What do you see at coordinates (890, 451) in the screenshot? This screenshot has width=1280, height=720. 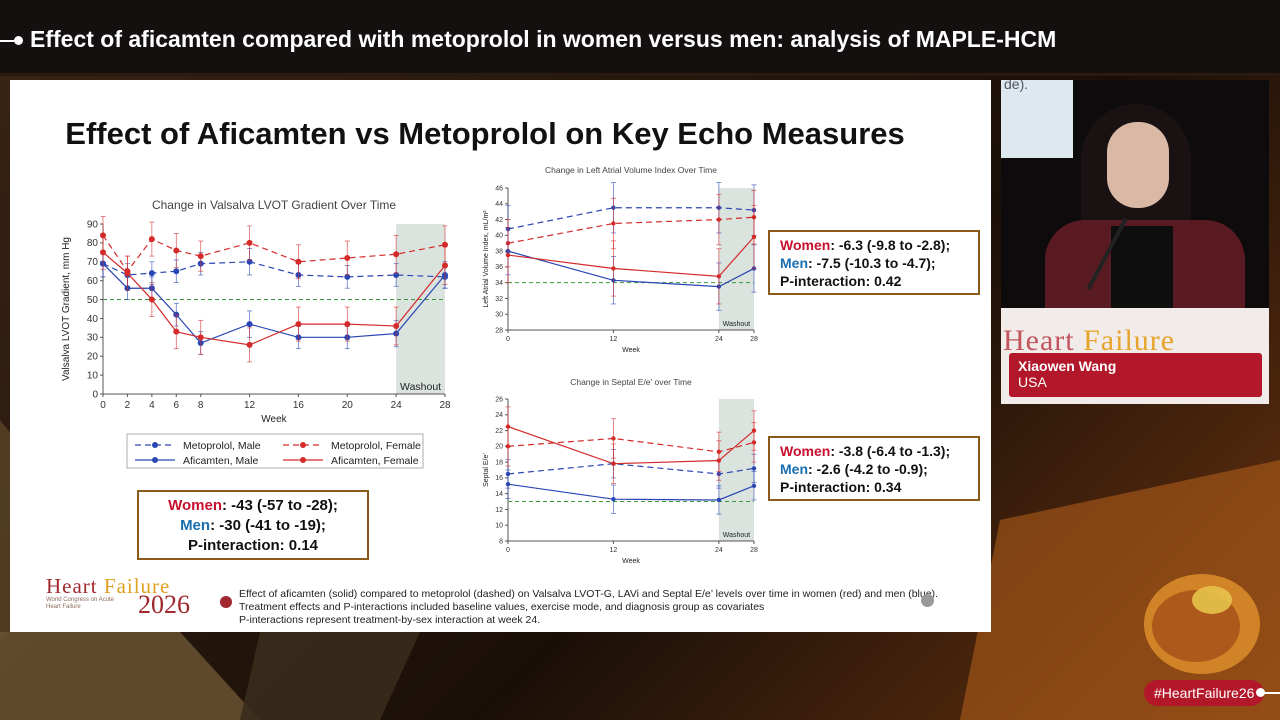 I see `women-effect: : -3.8 (-6.4 to -1.3);` at bounding box center [890, 451].